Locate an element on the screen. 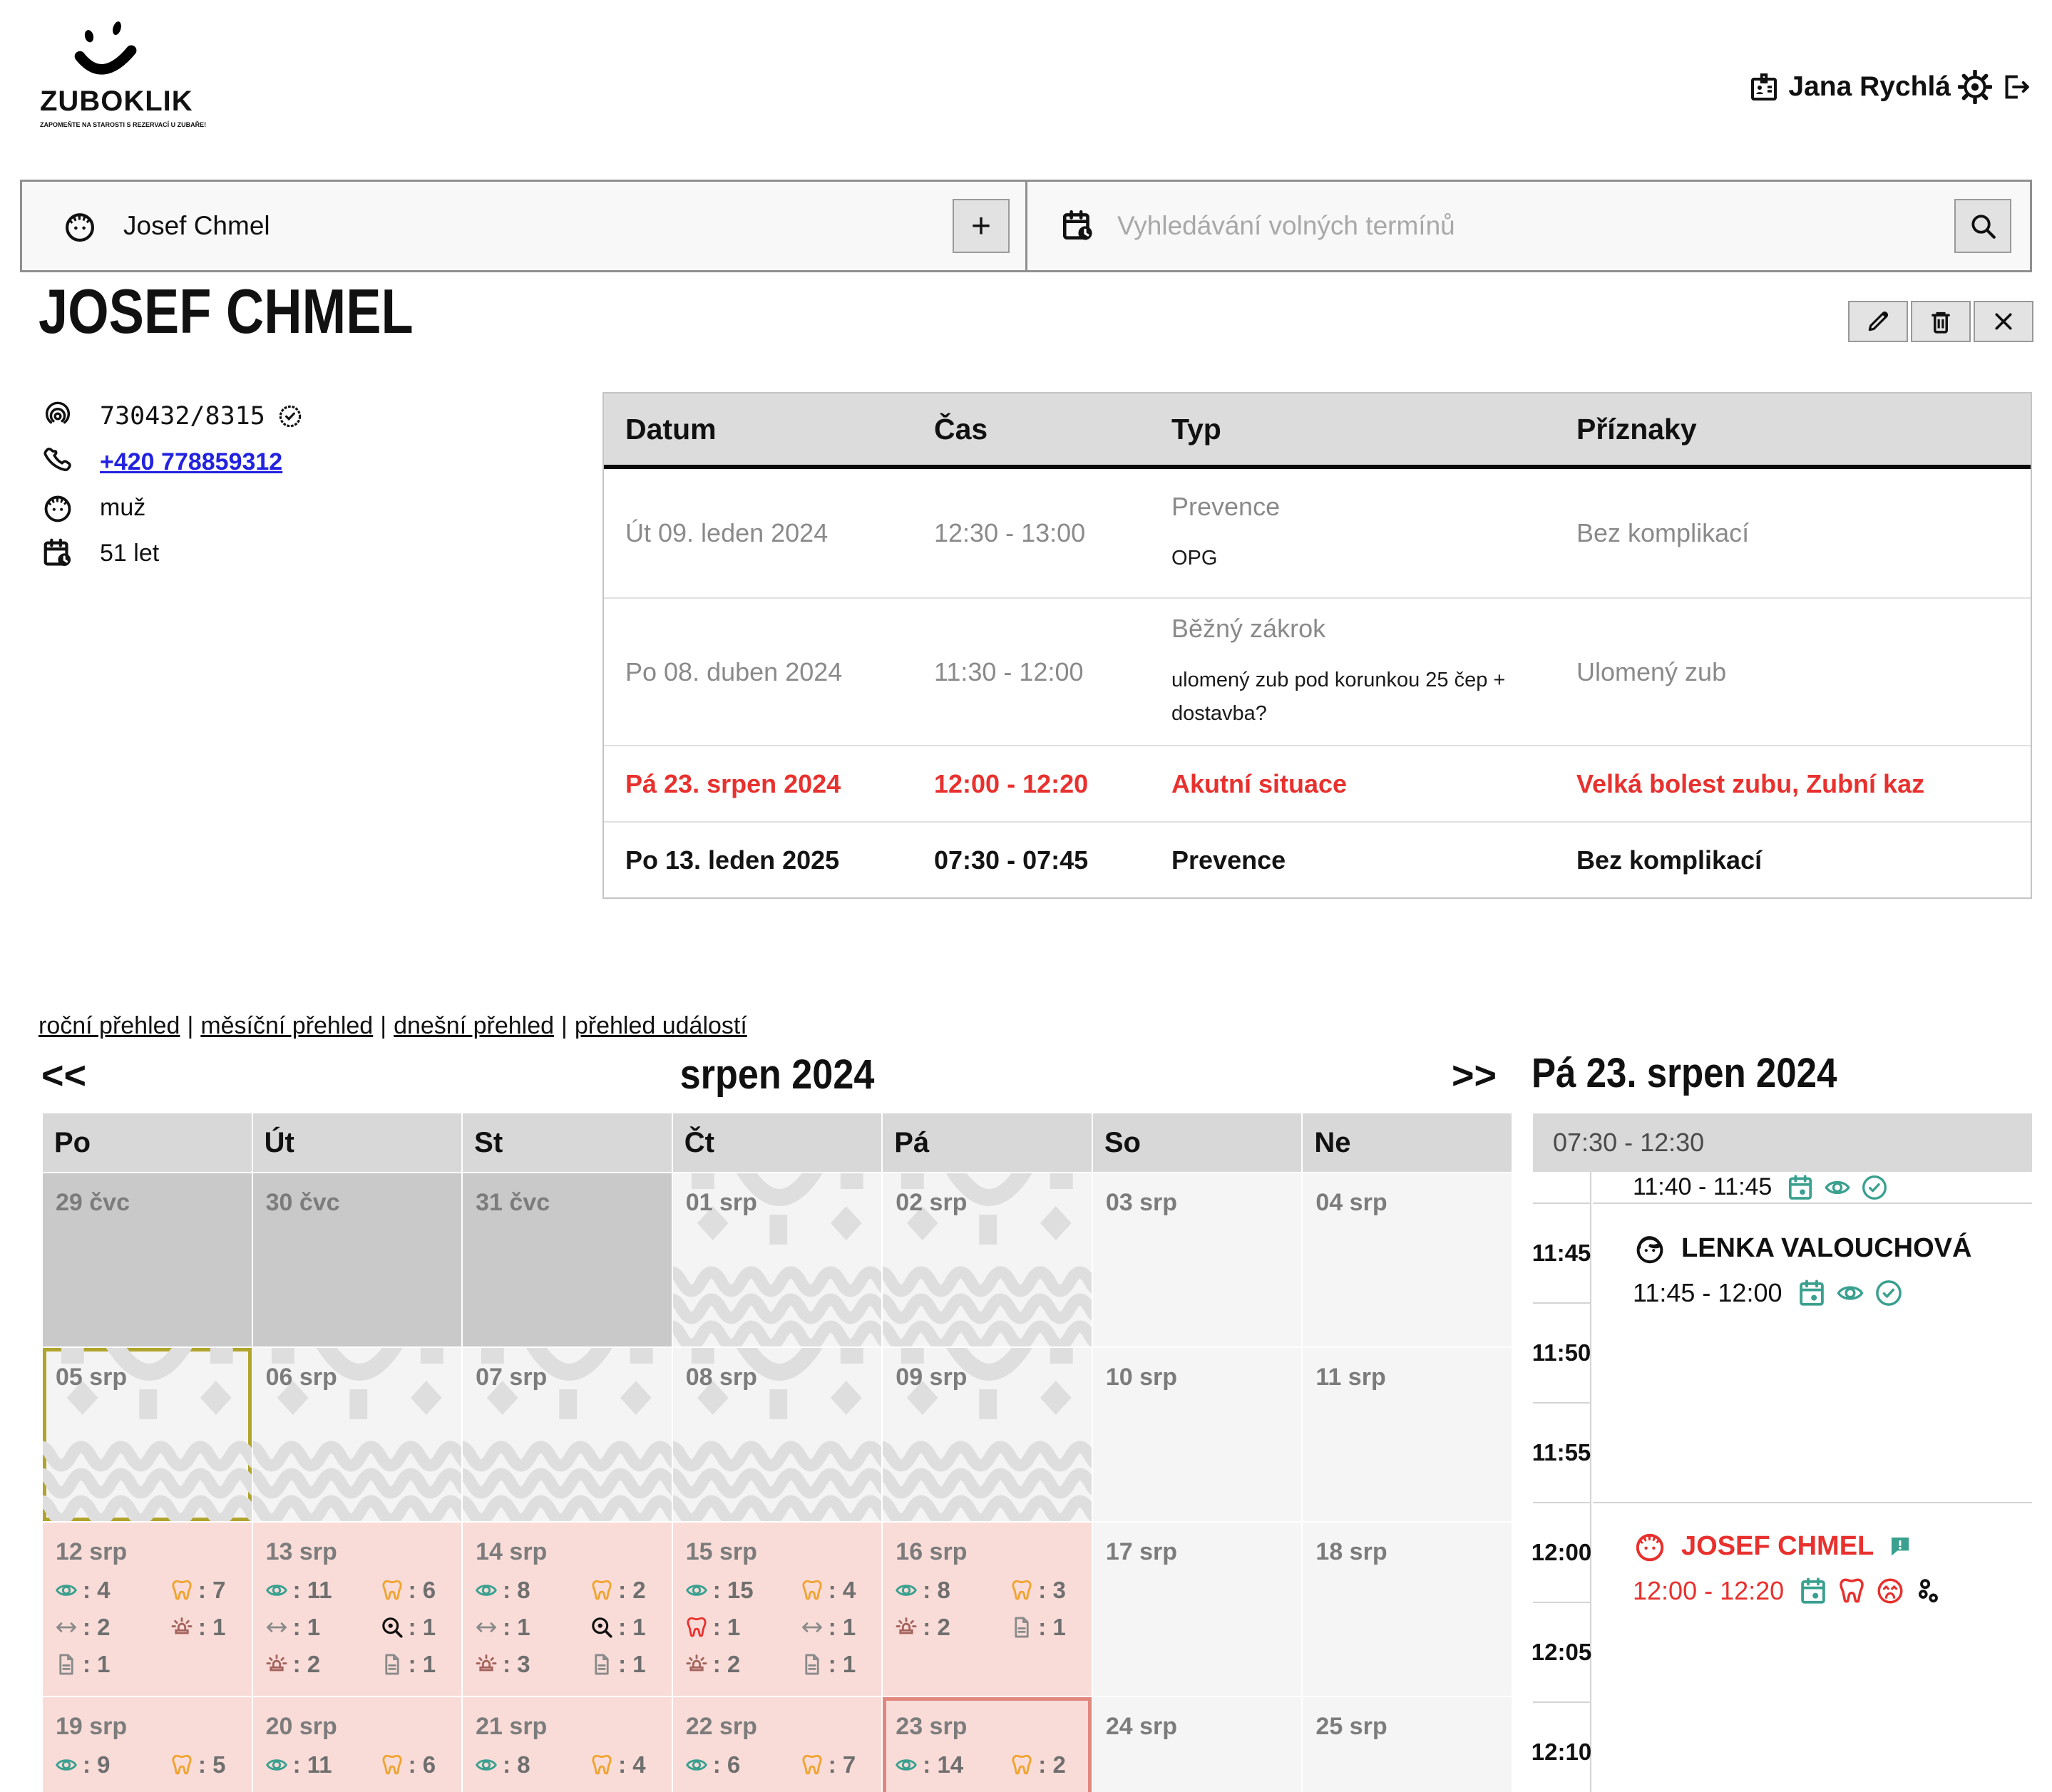 The width and height of the screenshot is (2052, 1792). time-slot-12-05: 12:05 is located at coordinates (1561, 1653).